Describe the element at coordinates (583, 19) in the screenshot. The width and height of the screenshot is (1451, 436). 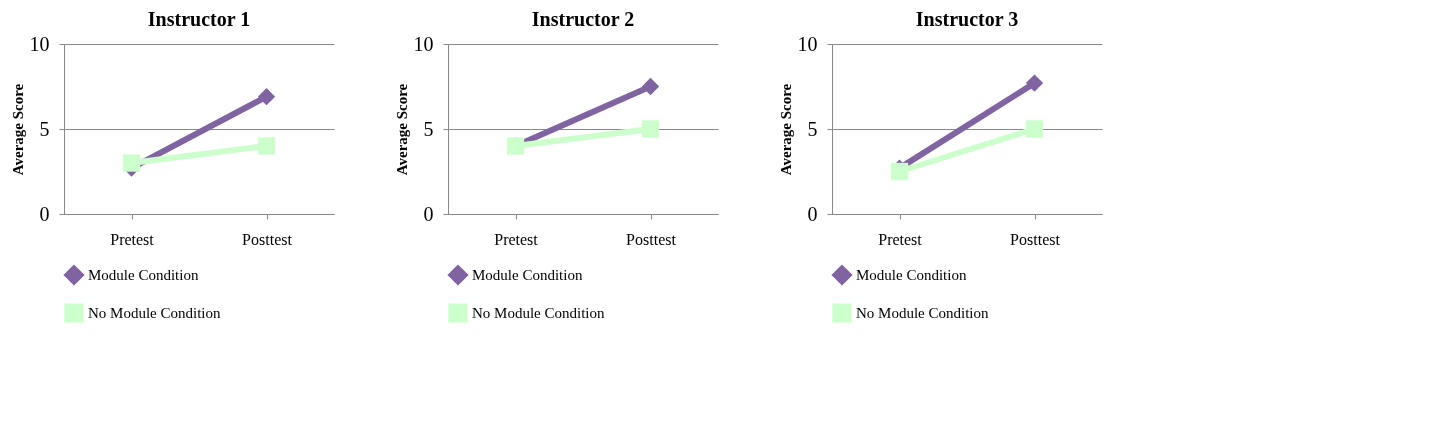
I see `chart-title: Instructor 2` at that location.